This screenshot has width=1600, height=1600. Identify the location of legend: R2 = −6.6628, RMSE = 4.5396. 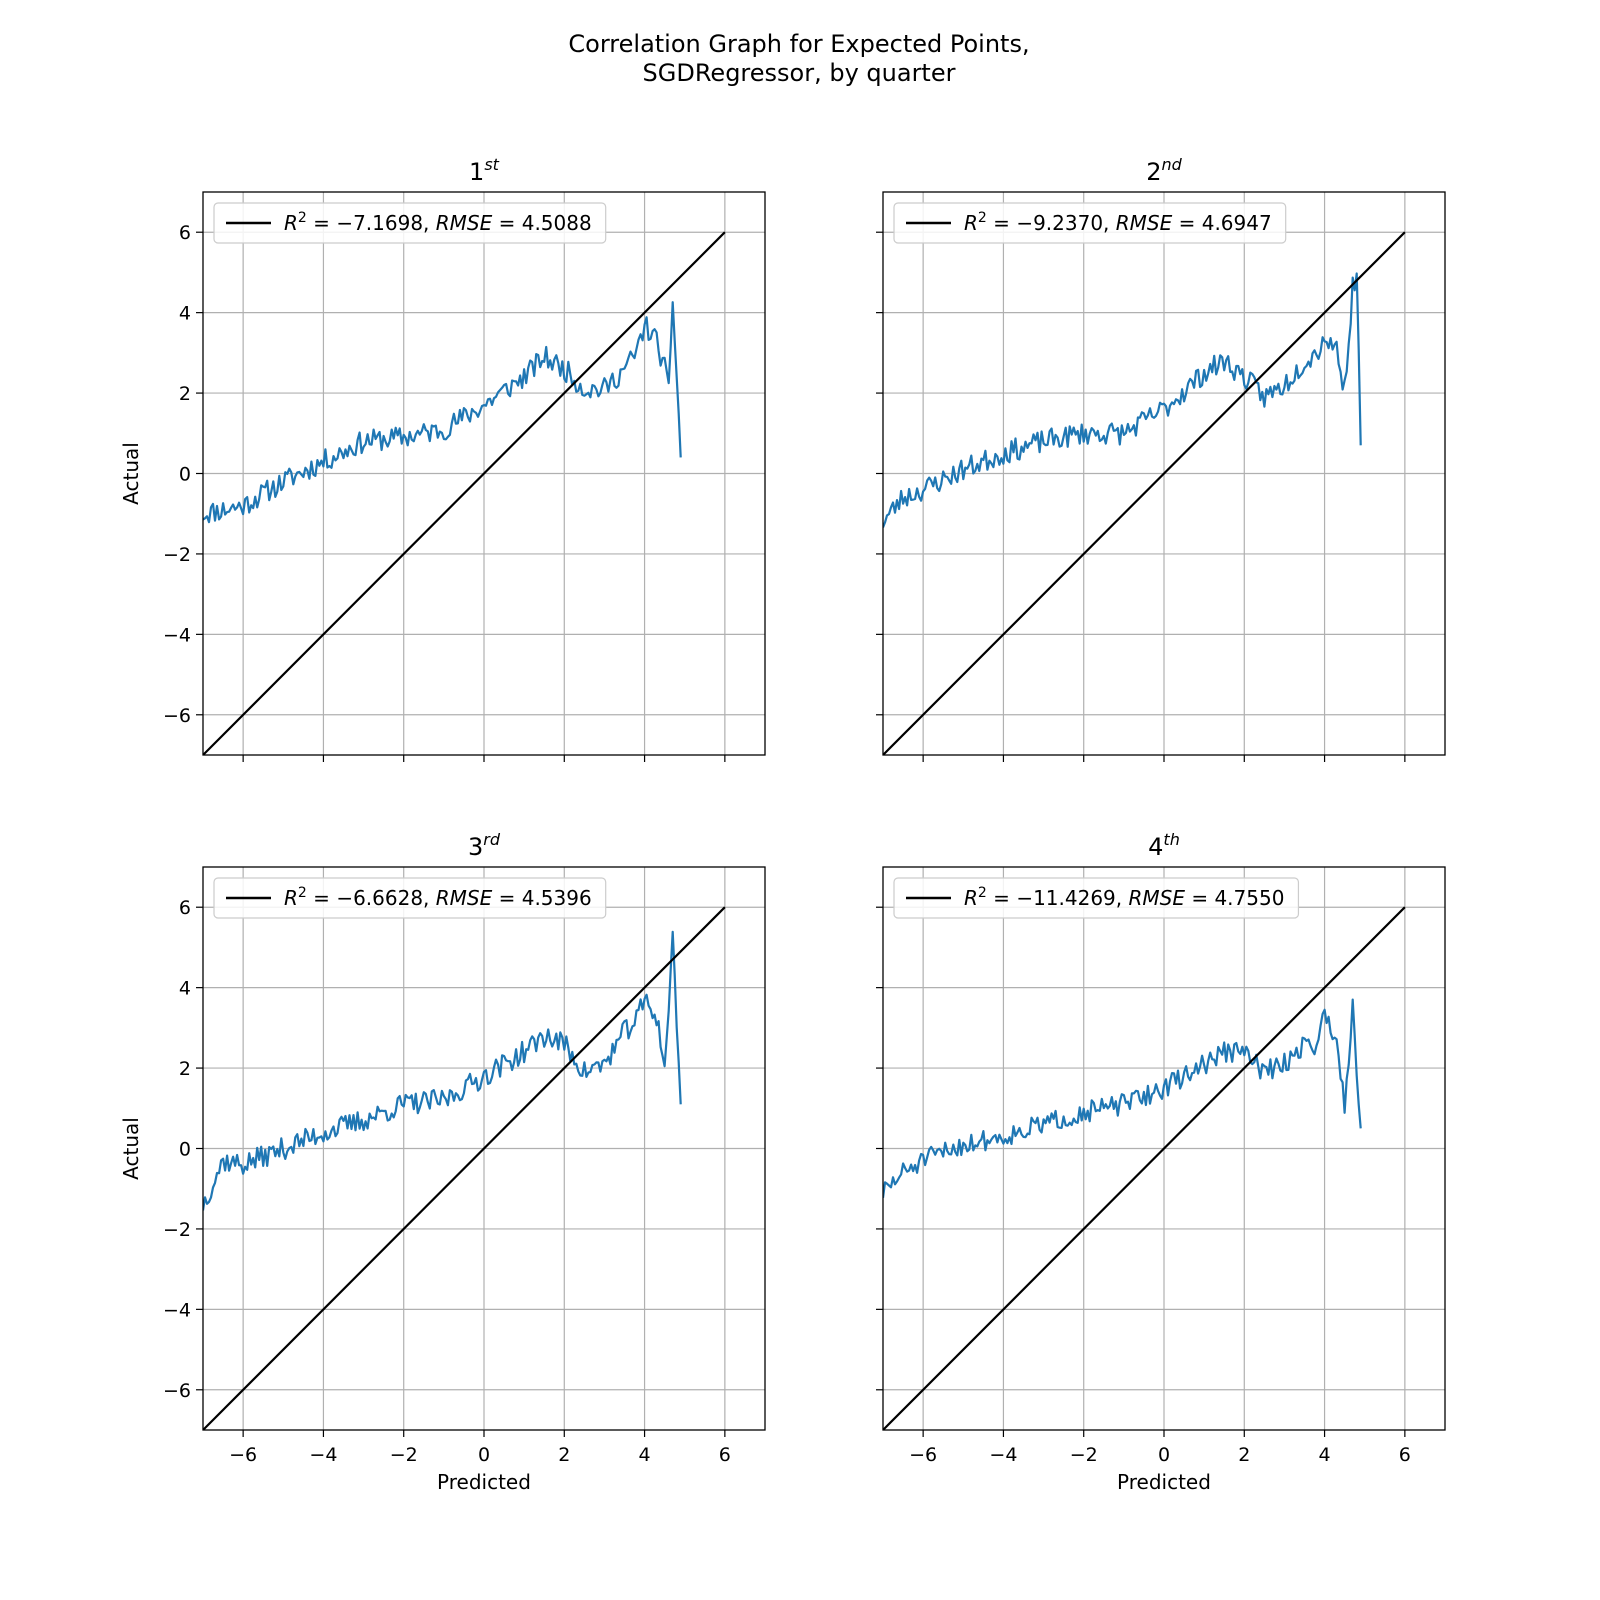
(410, 898).